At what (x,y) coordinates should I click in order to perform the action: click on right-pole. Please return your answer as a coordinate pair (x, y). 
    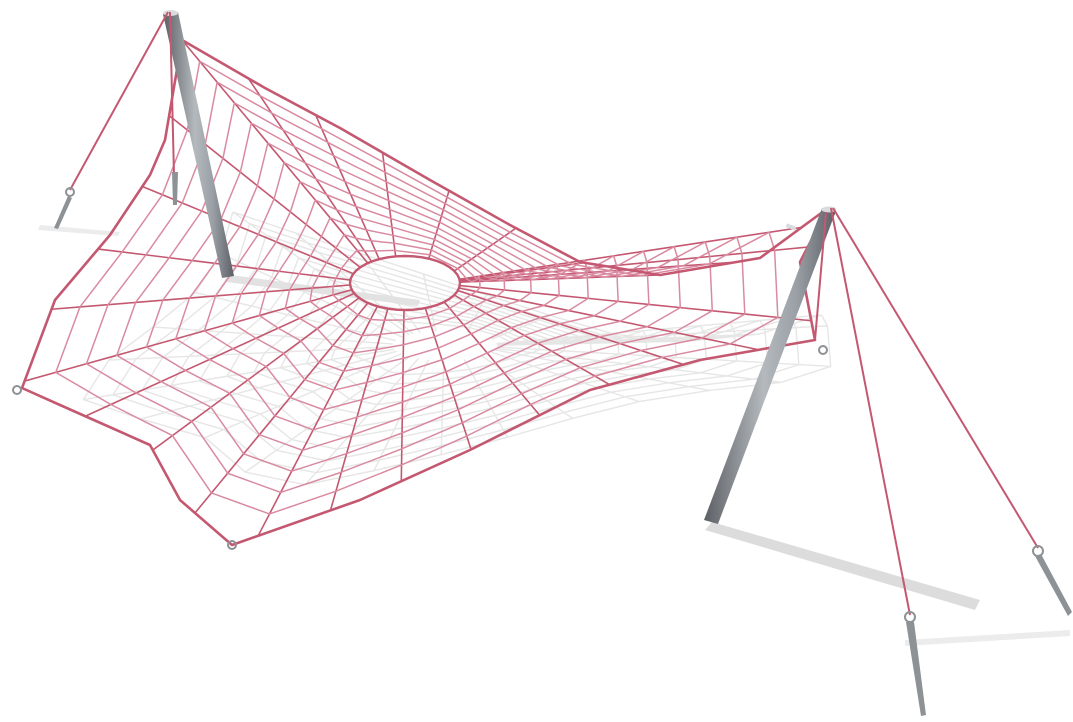
    Looking at the image, I should click on (770, 365).